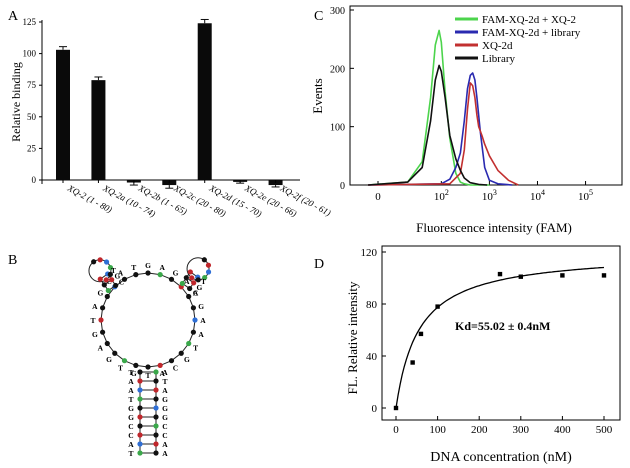  Describe the element at coordinates (32, 117) in the screenshot. I see `tick-label-a-y: 50` at that location.